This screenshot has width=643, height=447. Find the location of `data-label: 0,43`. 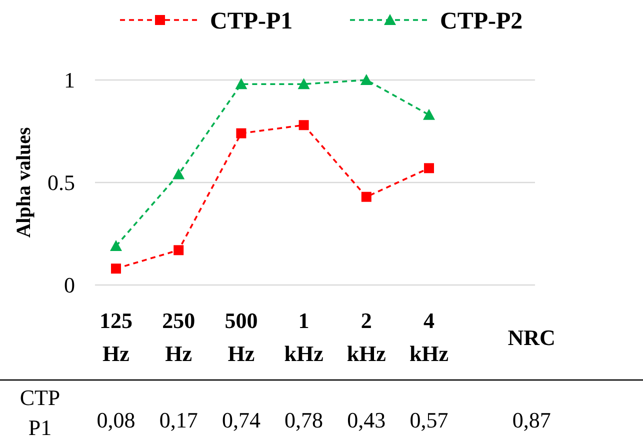

data-label: 0,43 is located at coordinates (366, 420).